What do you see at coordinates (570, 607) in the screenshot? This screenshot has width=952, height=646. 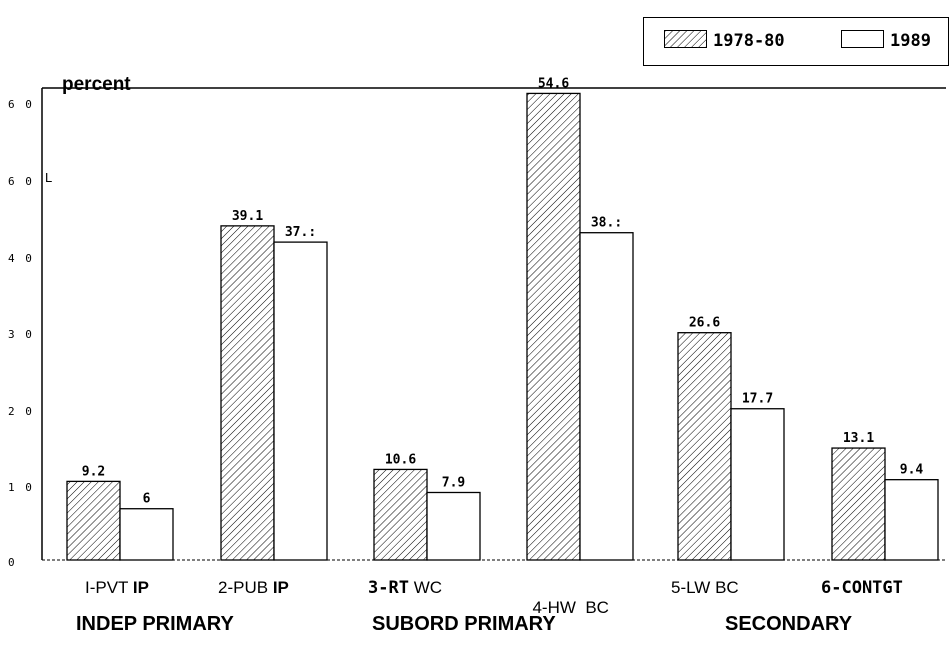 I see `category-label-text: 4-HW BC` at bounding box center [570, 607].